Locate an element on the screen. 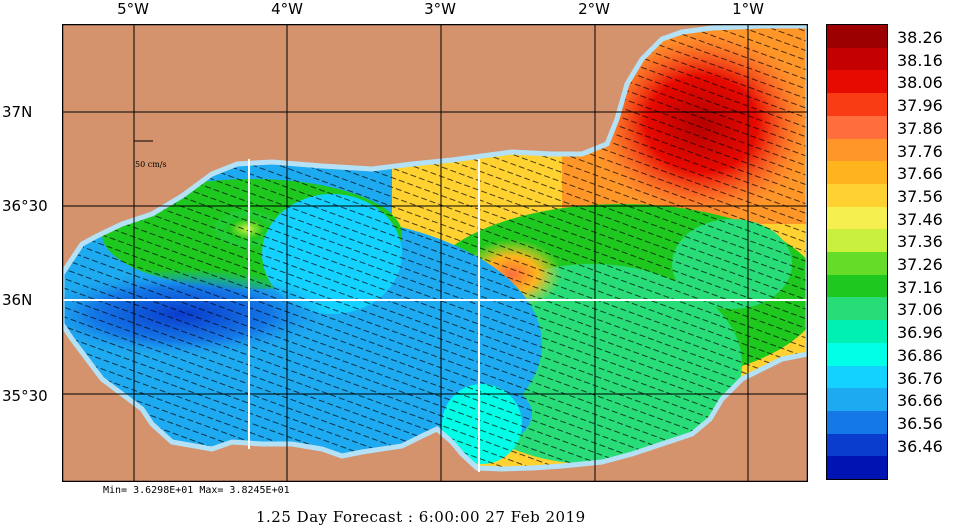 This screenshot has height=529, width=953. colorbar-label: 36.66 is located at coordinates (920, 401).